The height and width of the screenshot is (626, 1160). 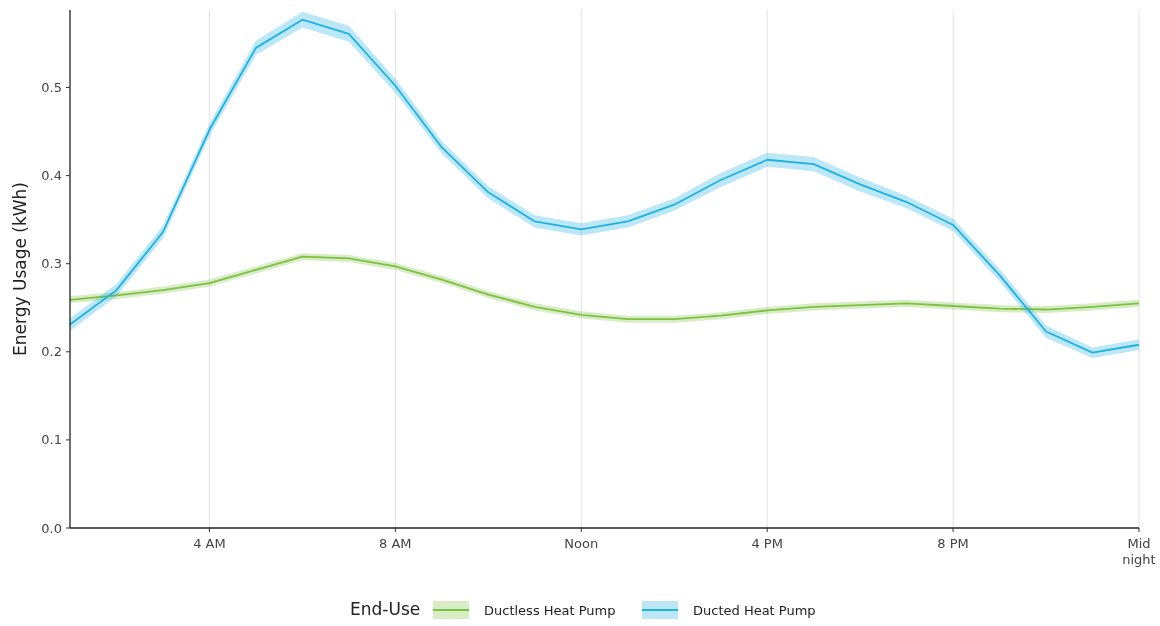 I want to click on y-tick-label: 0.1, so click(x=51, y=440).